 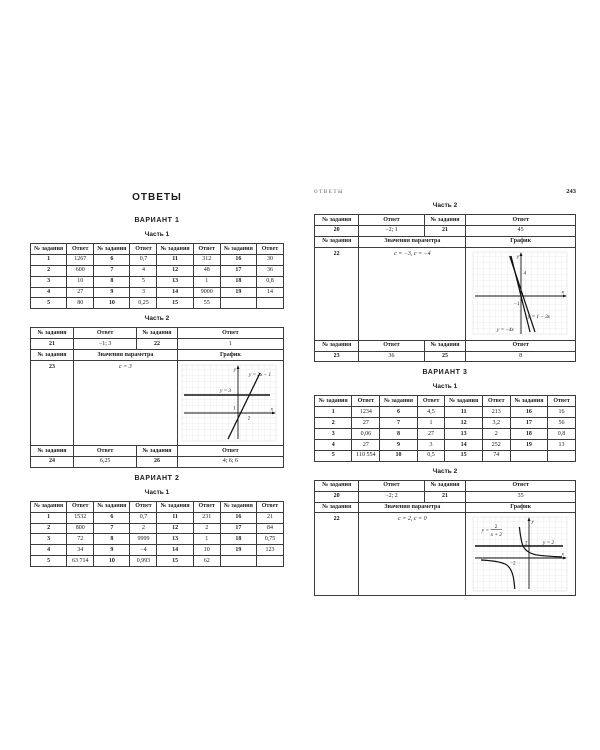 I want to click on header-row: № задания Ответ № задания Ответ, so click(x=157, y=451).